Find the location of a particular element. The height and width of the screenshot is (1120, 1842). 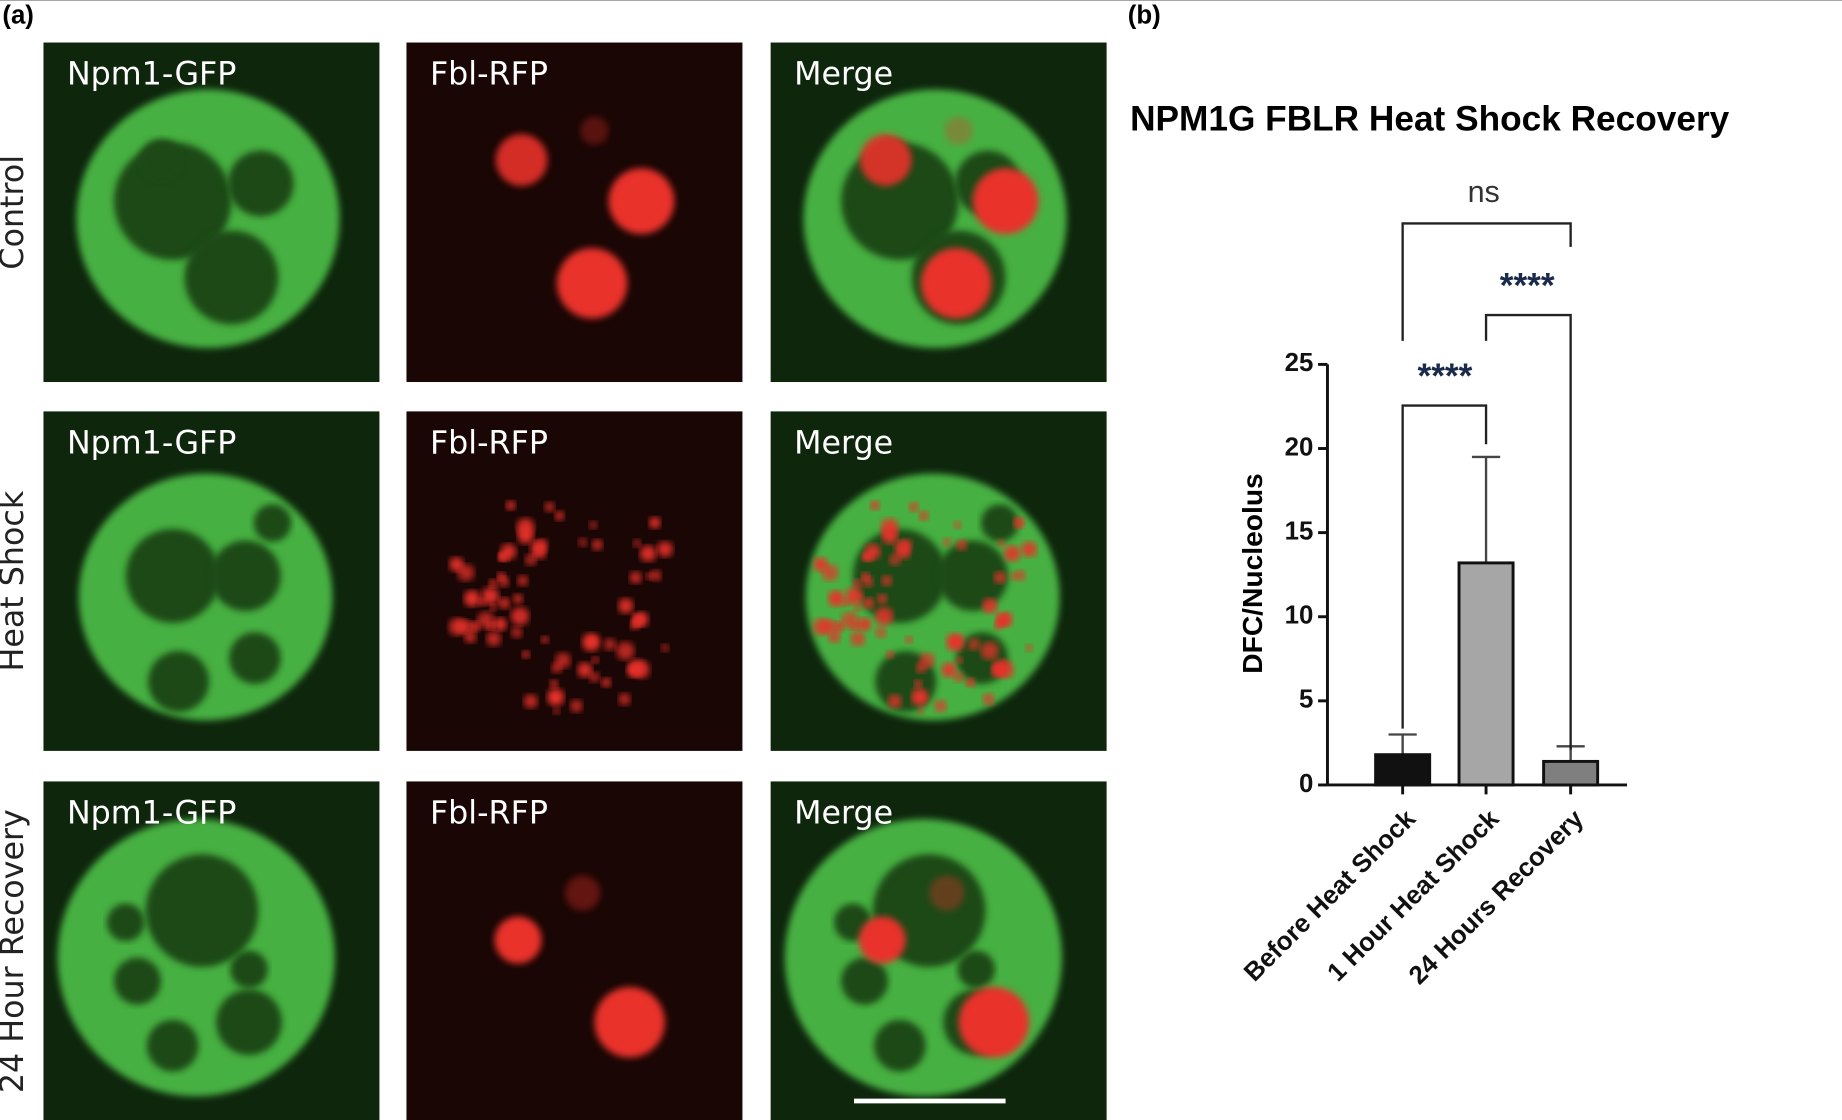

row-label: Heat Shock is located at coordinates (15, 580).